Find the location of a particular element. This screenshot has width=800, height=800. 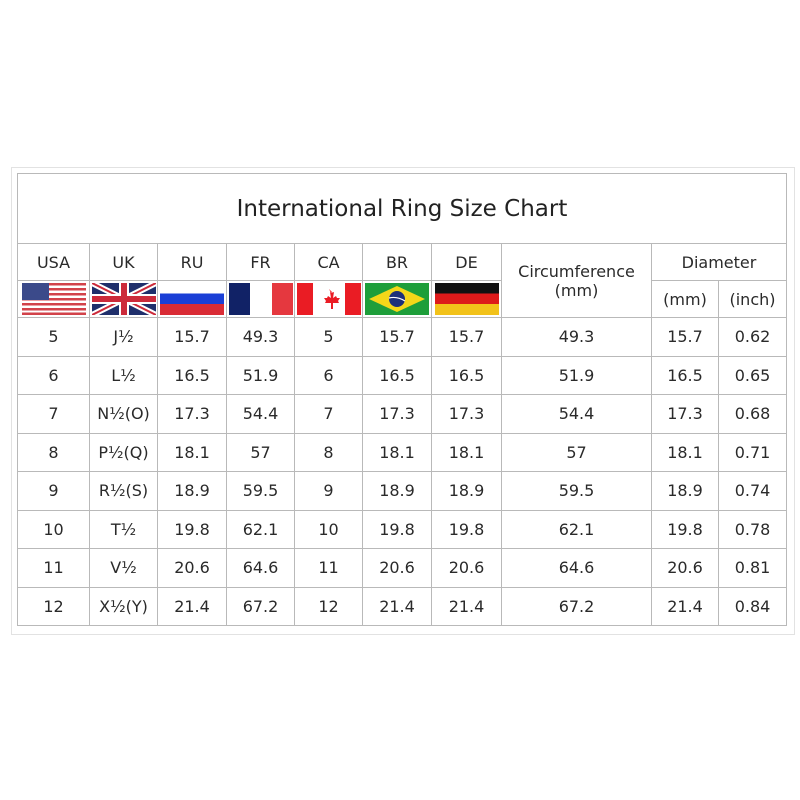

cell-ca: 8 is located at coordinates (328, 452).